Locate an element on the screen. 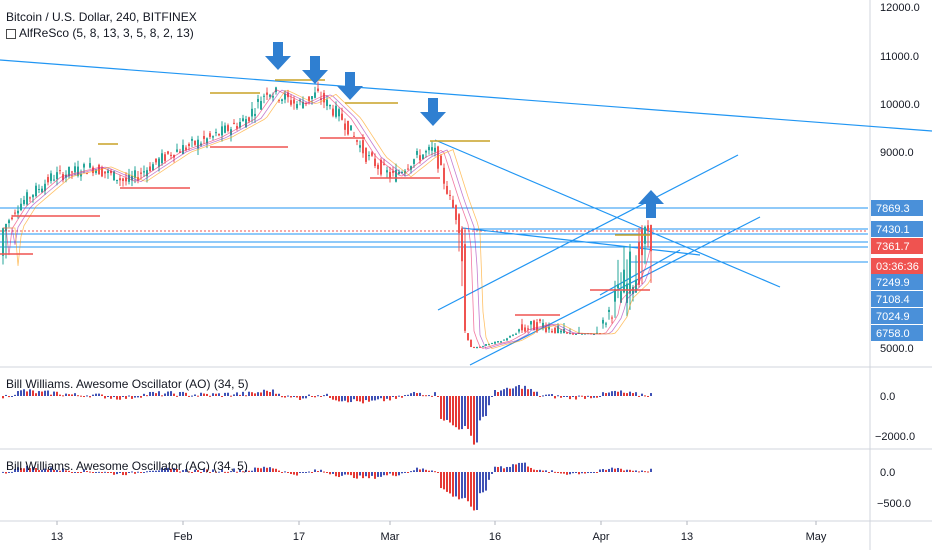 The height and width of the screenshot is (550, 932). level-tag-bg is located at coordinates (897, 282).